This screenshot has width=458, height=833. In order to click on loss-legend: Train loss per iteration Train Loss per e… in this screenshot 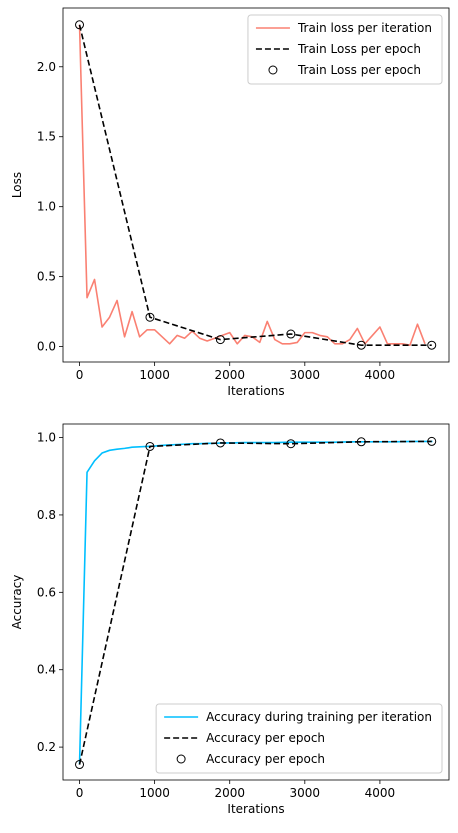, I will do `click(345, 49)`.